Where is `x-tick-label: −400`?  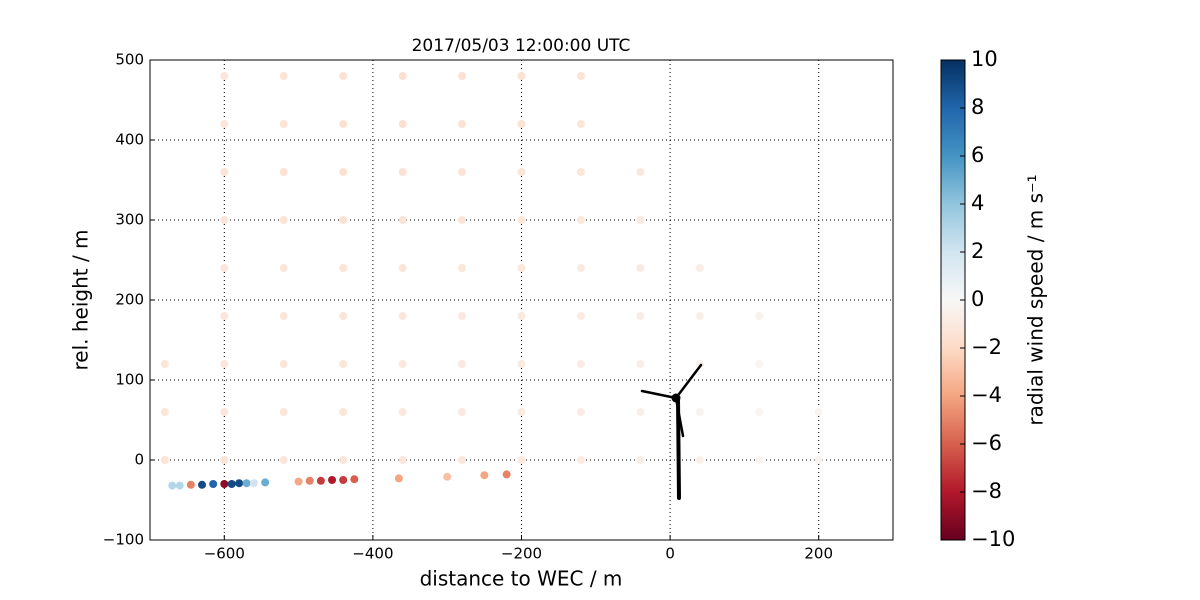 x-tick-label: −400 is located at coordinates (372, 554).